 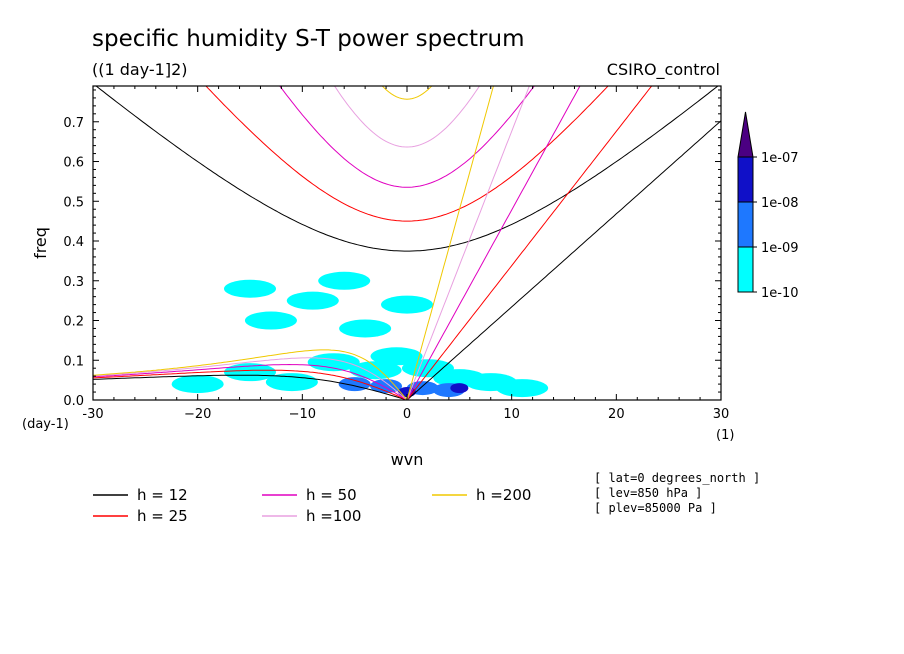 What do you see at coordinates (312, 505) in the screenshot?
I see `legend: h = 12 h = 25 h = 50 h =100 h =200` at bounding box center [312, 505].